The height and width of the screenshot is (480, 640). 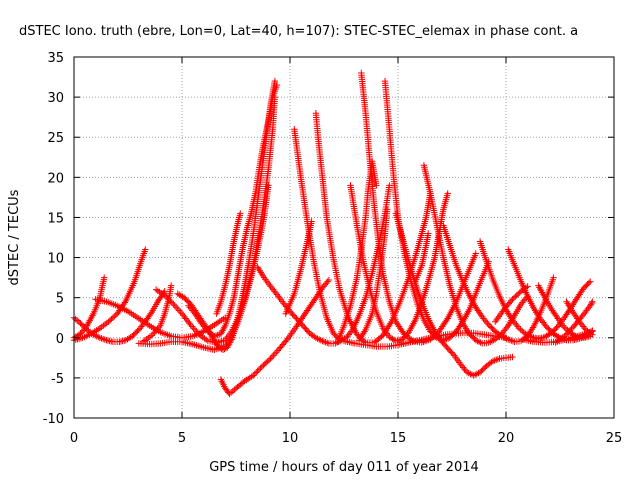 I want to click on x-tick-label: 5, so click(x=182, y=438).